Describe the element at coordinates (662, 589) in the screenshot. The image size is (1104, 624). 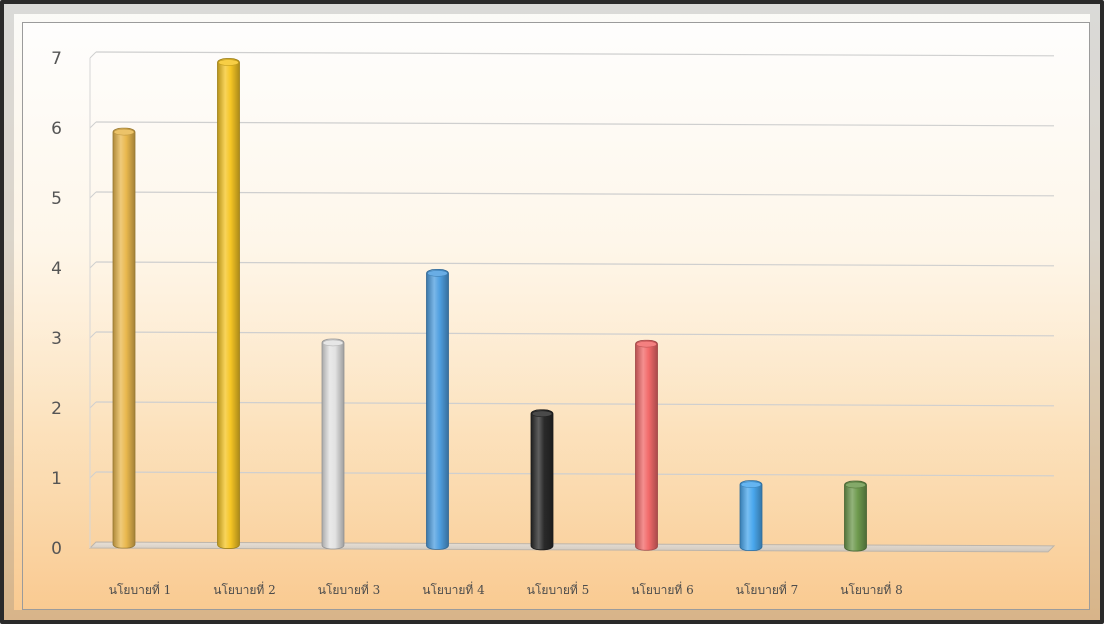
I see `category-label-6: นโยบายที่ 6` at that location.